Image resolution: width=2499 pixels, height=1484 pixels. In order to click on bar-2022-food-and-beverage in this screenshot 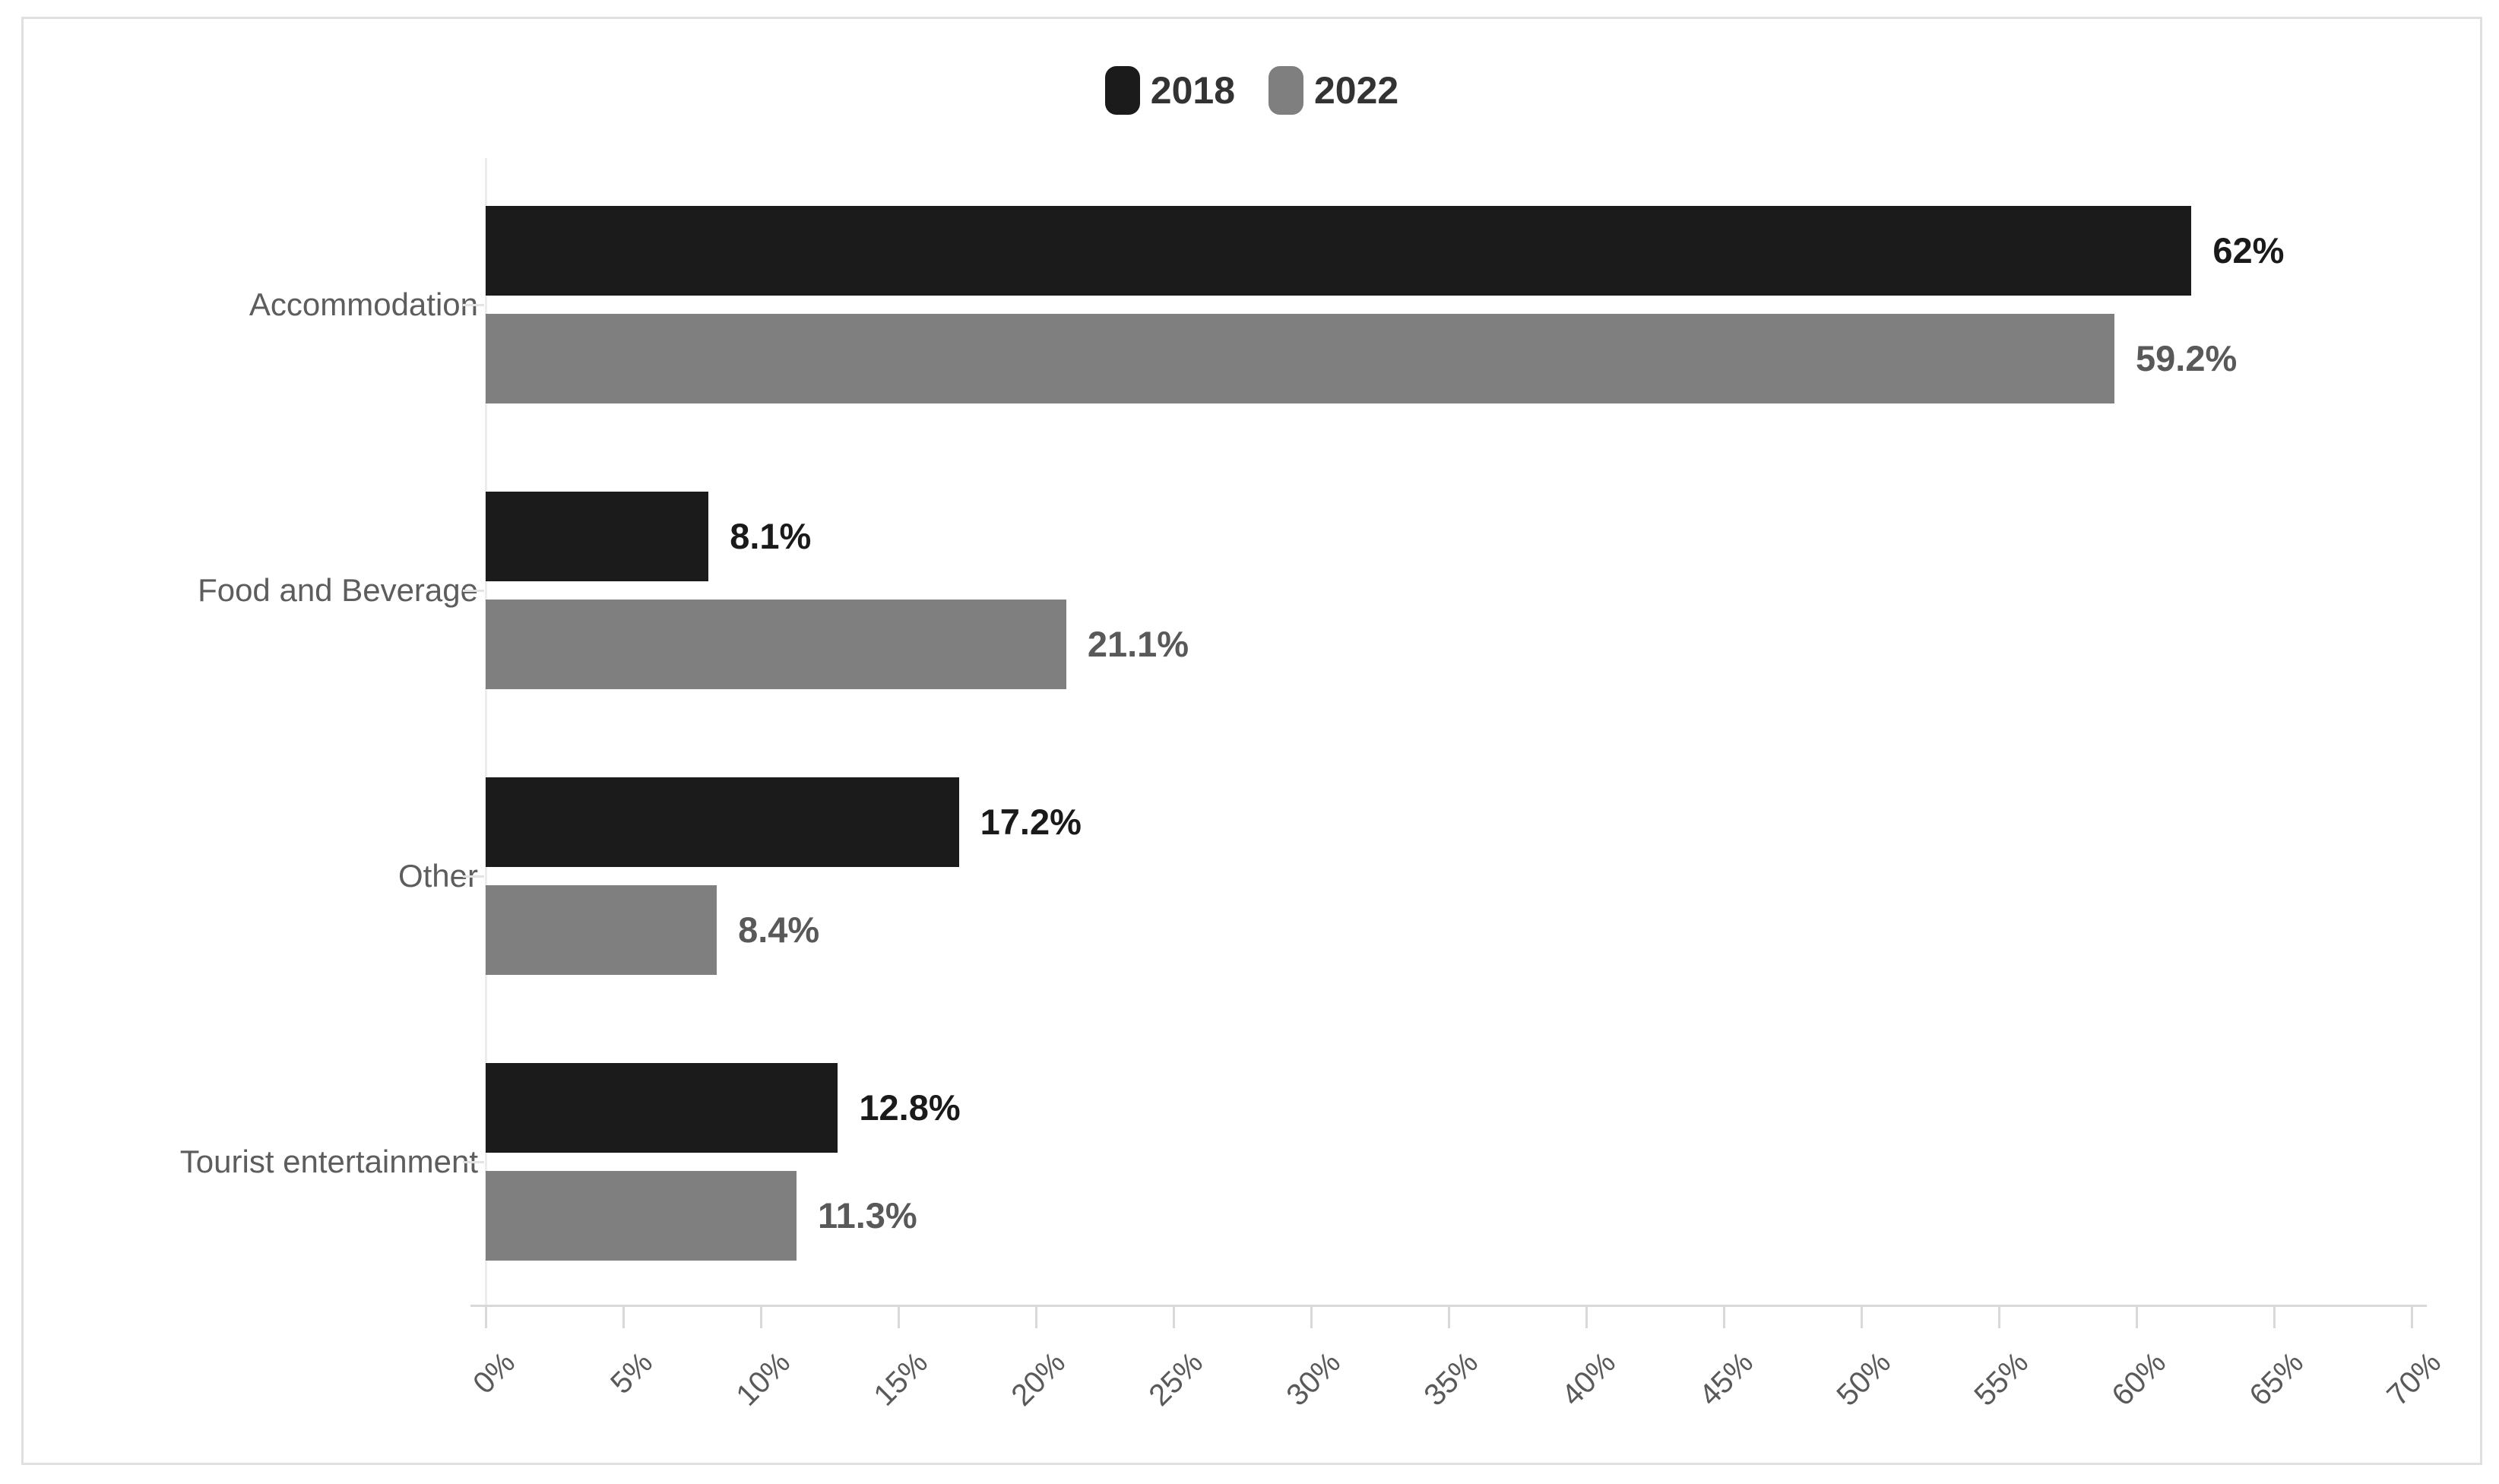, I will do `click(776, 644)`.